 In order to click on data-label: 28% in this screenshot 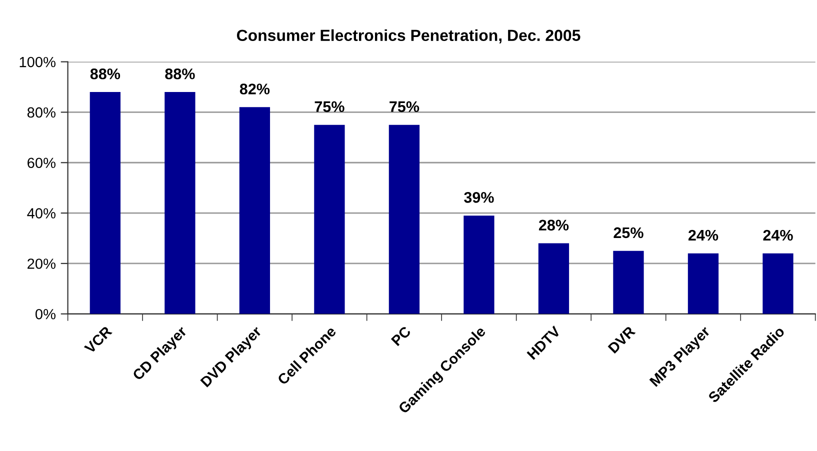, I will do `click(553, 225)`.